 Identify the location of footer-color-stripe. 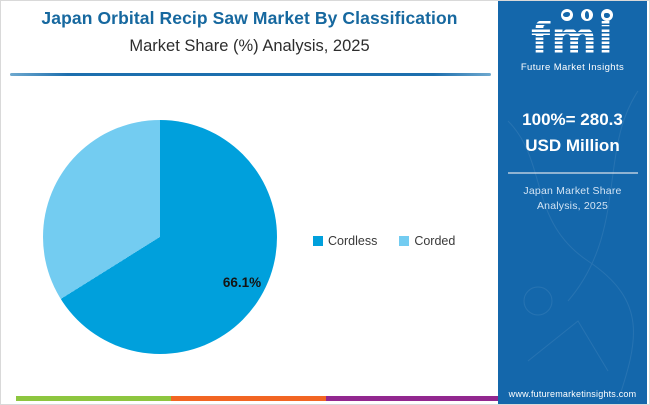
(257, 398).